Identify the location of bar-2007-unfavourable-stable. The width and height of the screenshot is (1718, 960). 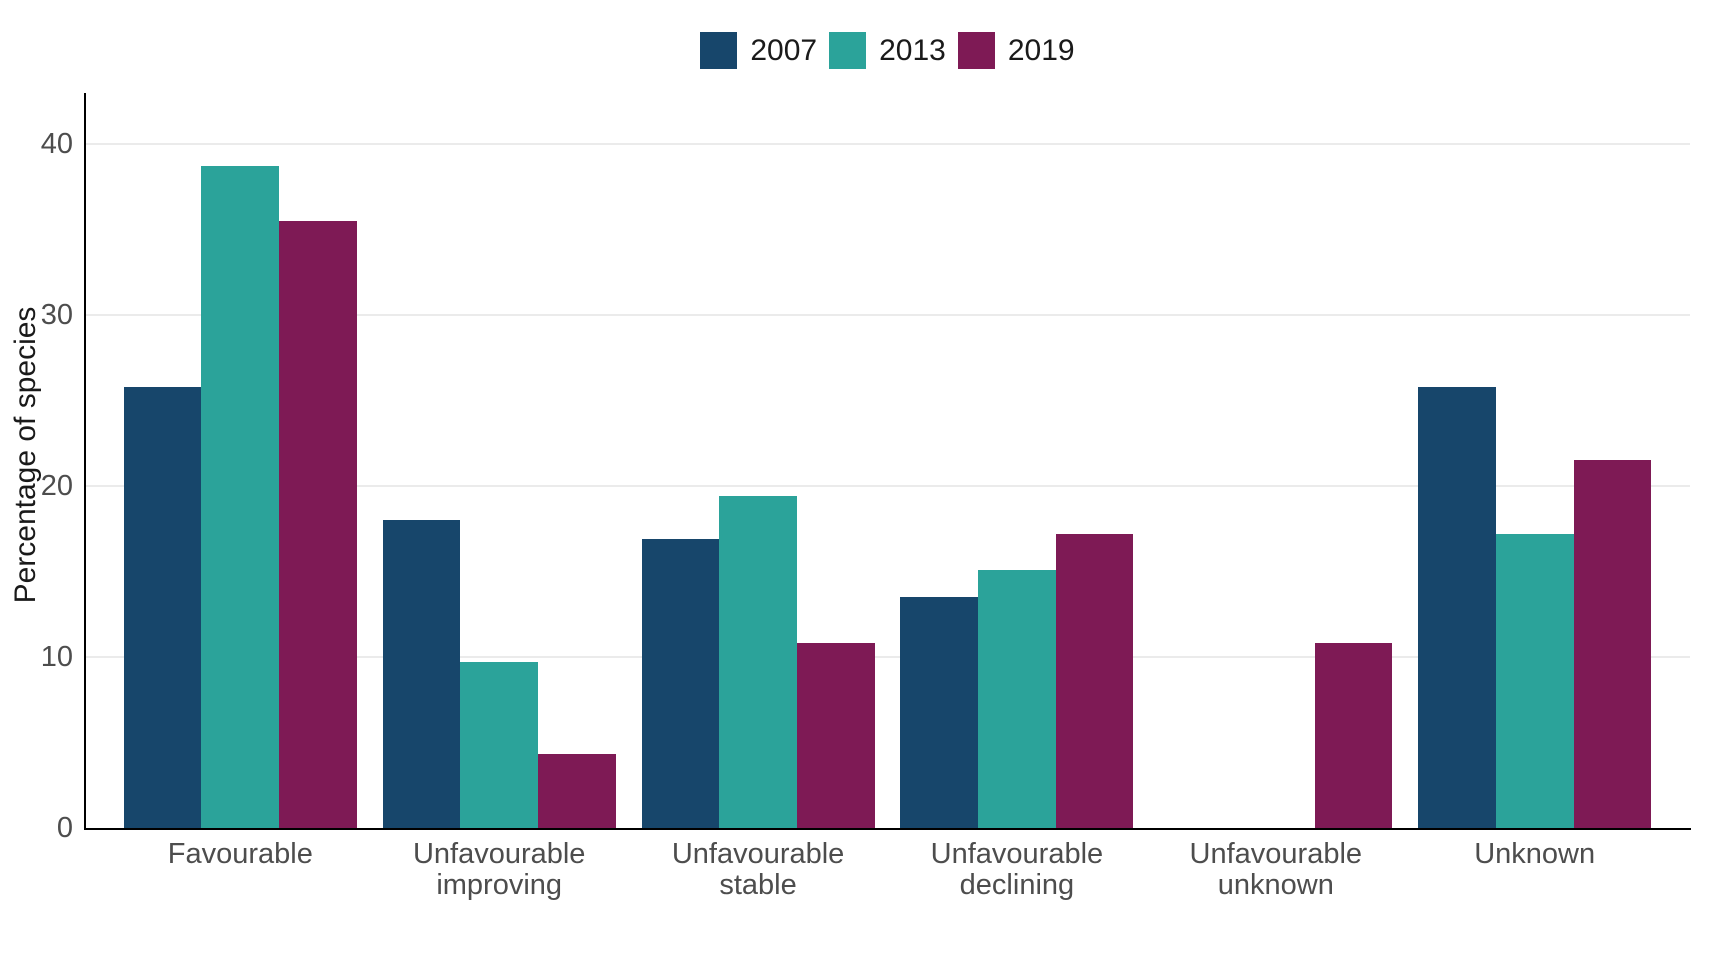
(680, 683).